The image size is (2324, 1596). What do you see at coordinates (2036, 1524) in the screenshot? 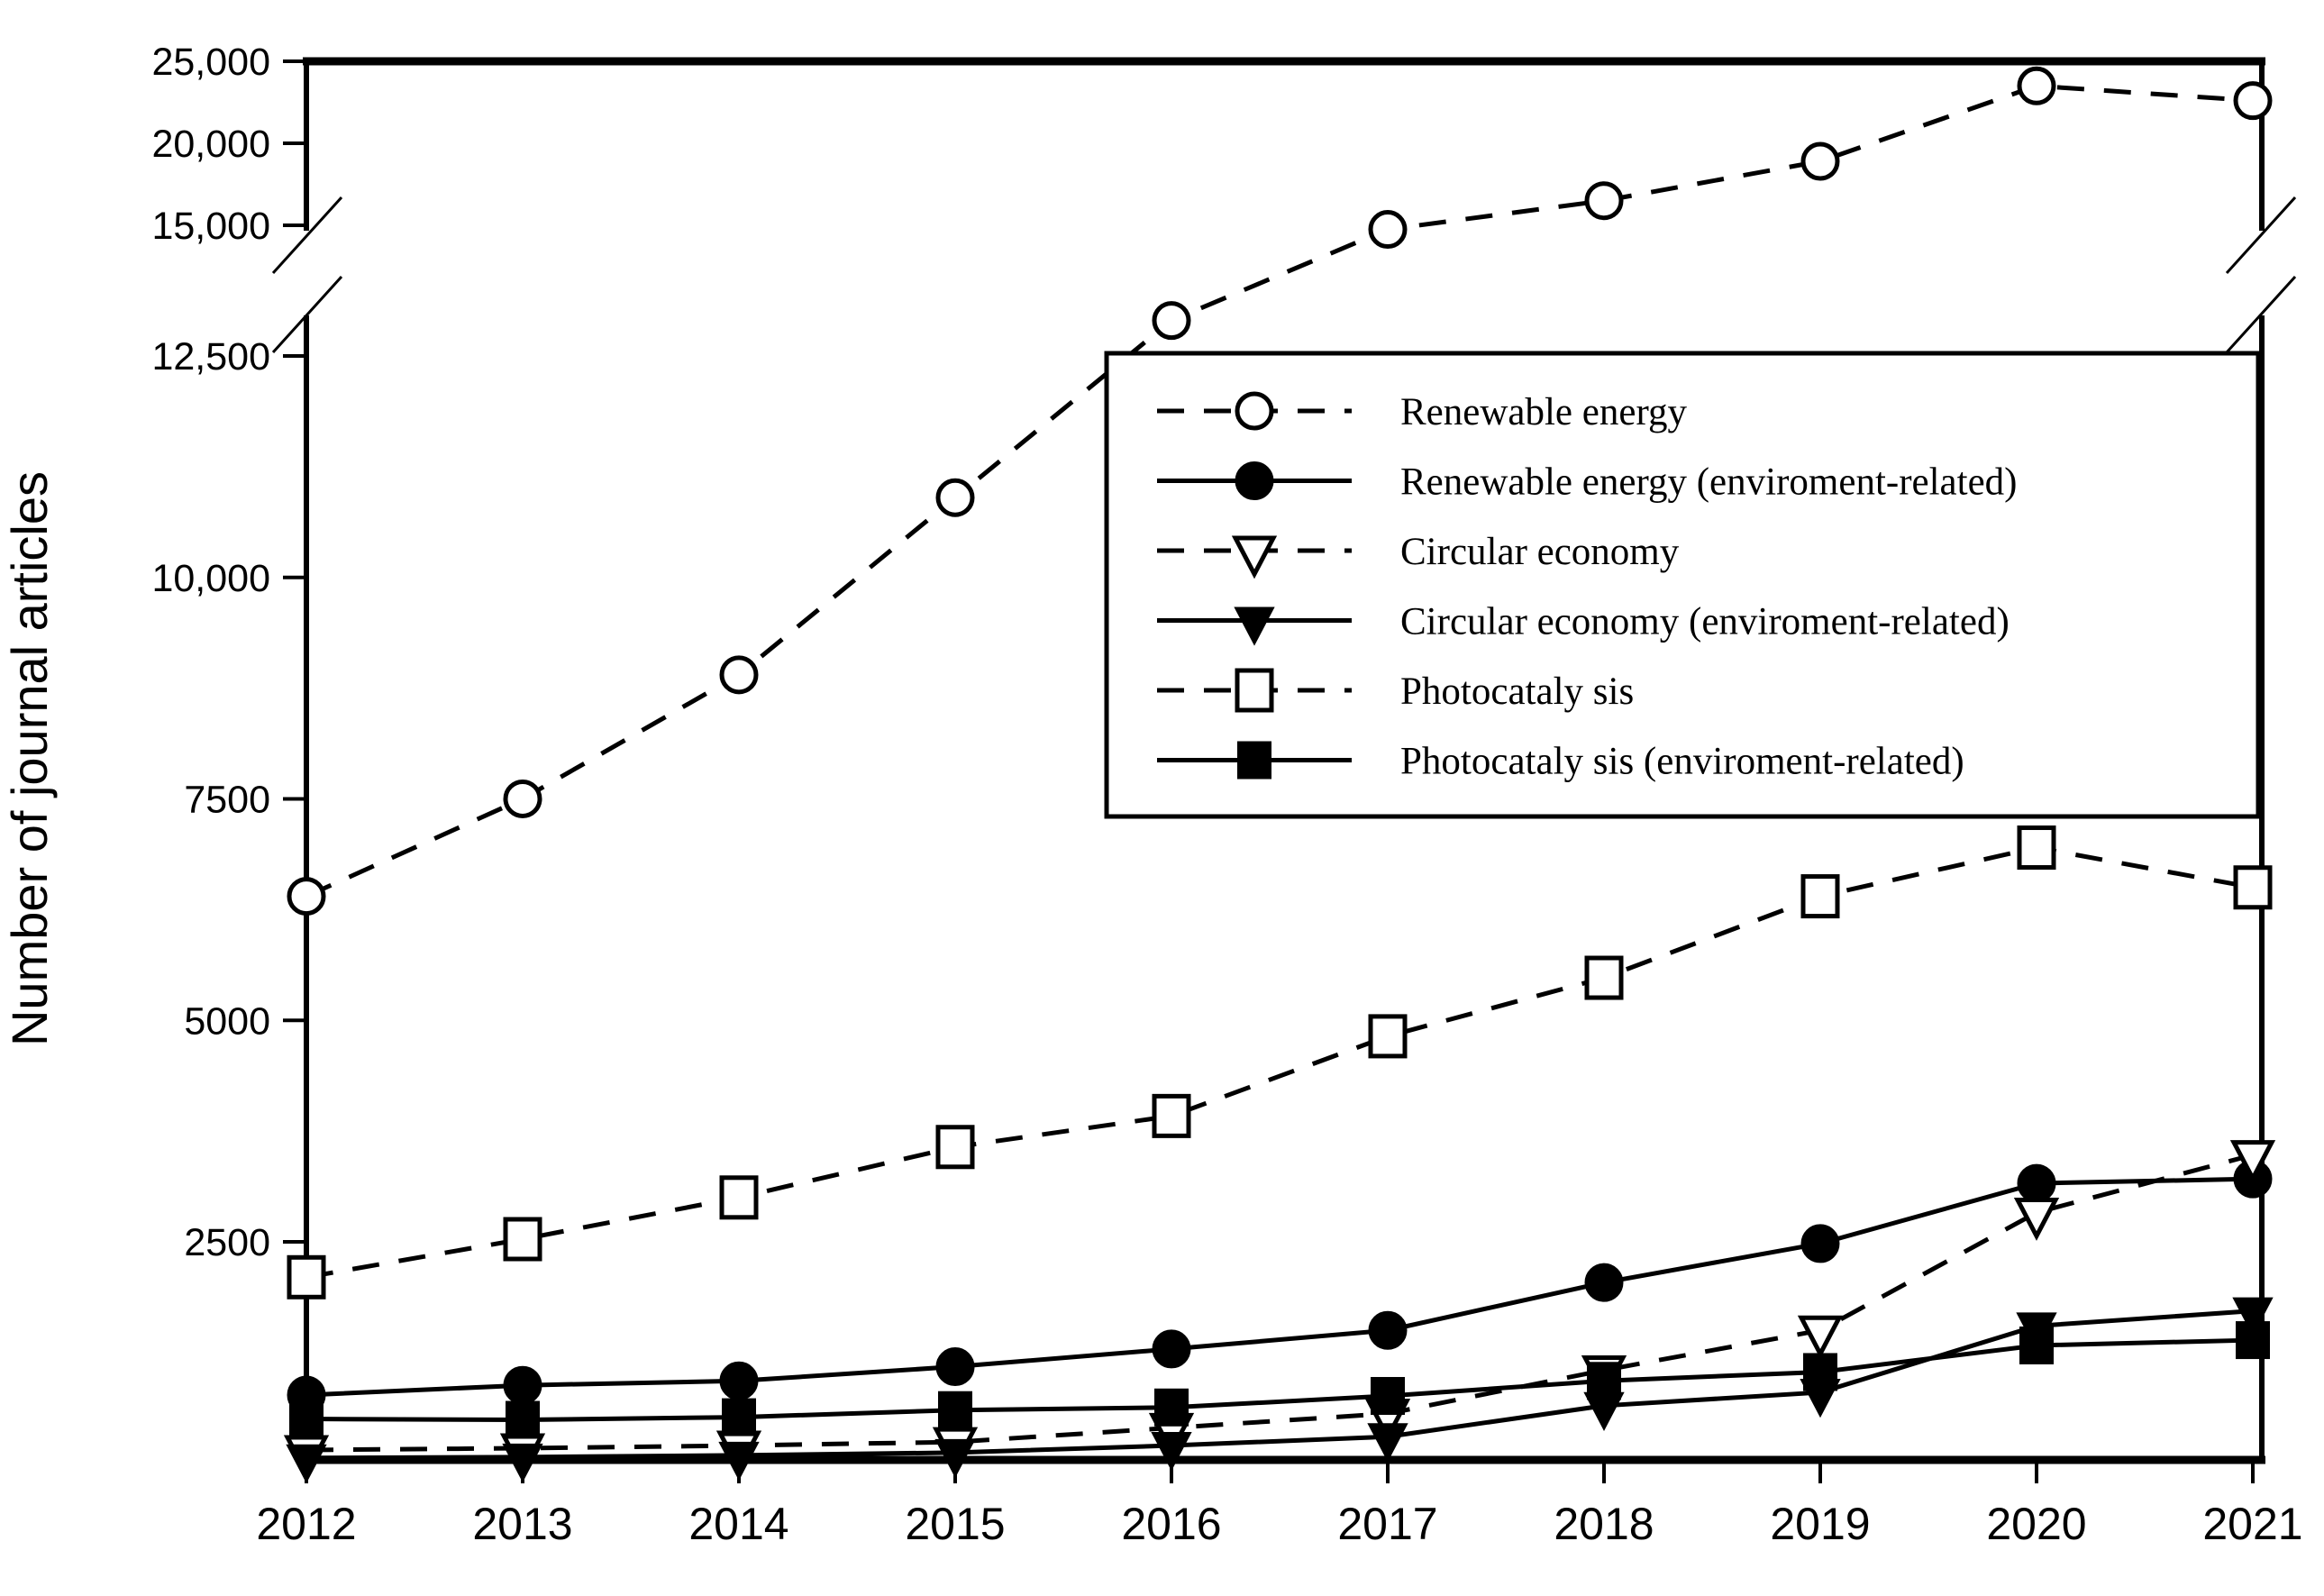
I see `x-tick-label: 2020` at bounding box center [2036, 1524].